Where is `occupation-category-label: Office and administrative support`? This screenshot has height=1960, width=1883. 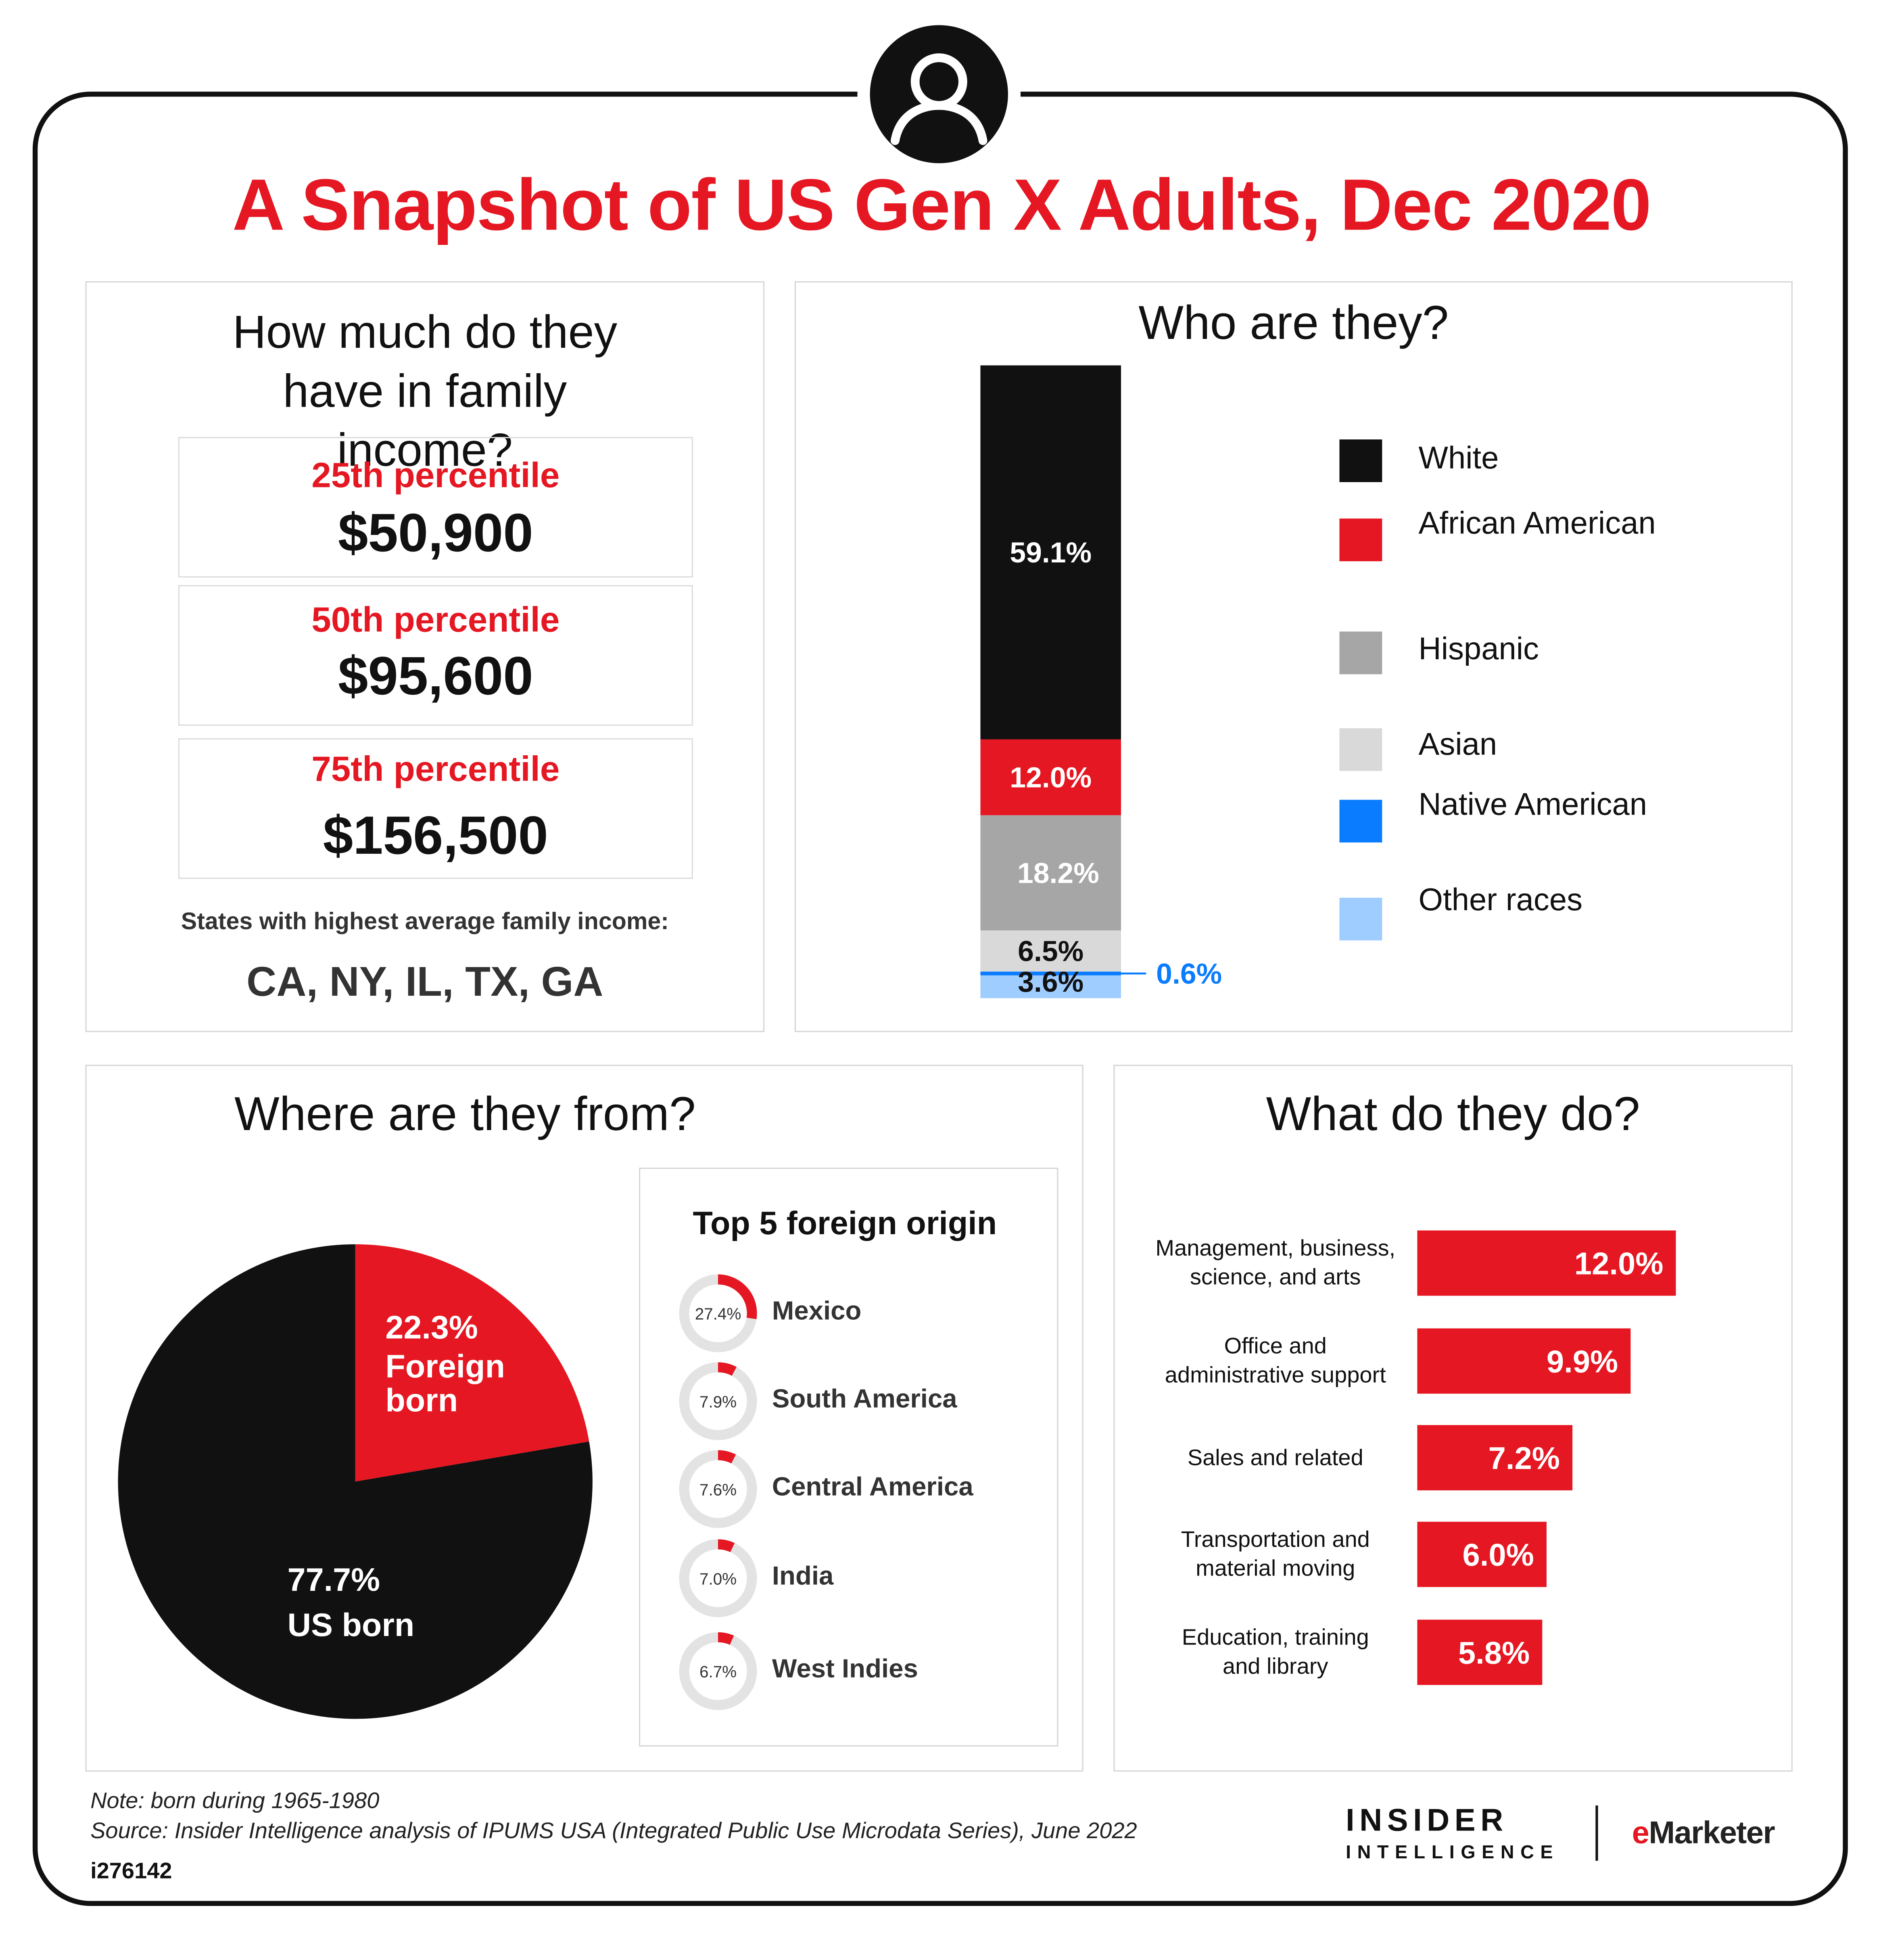
occupation-category-label: Office and administrative support is located at coordinates (1275, 1360).